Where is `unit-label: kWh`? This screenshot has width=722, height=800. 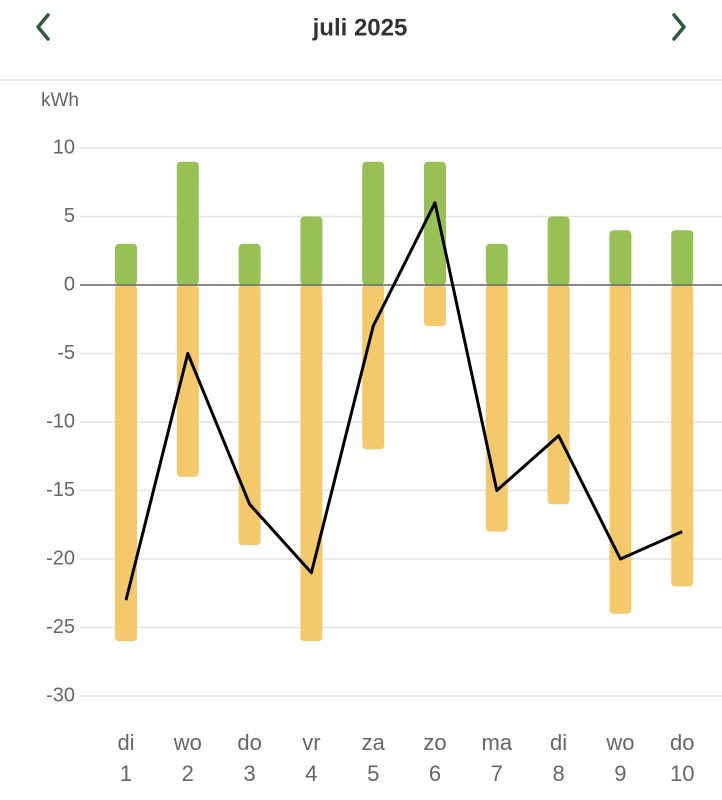 unit-label: kWh is located at coordinates (60, 100).